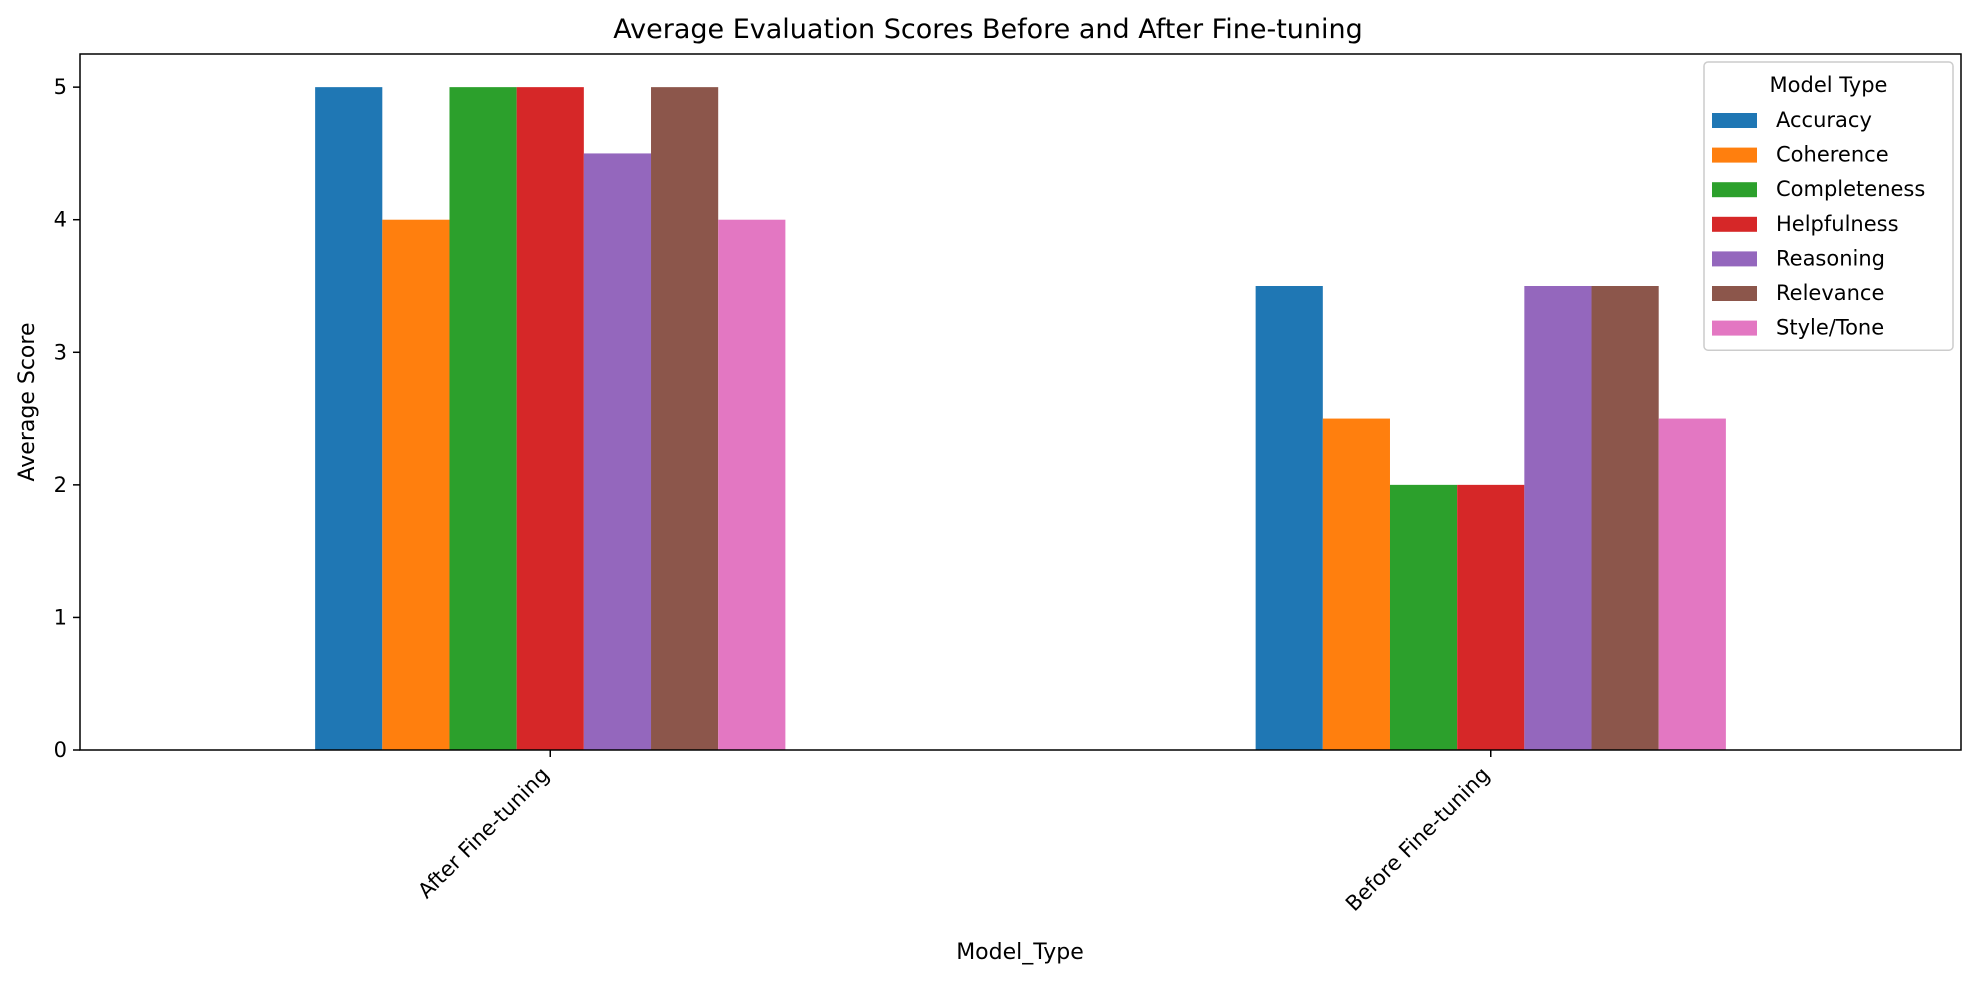 Image resolution: width=1976 pixels, height=986 pixels. I want to click on y-tick-label: 4, so click(60, 220).